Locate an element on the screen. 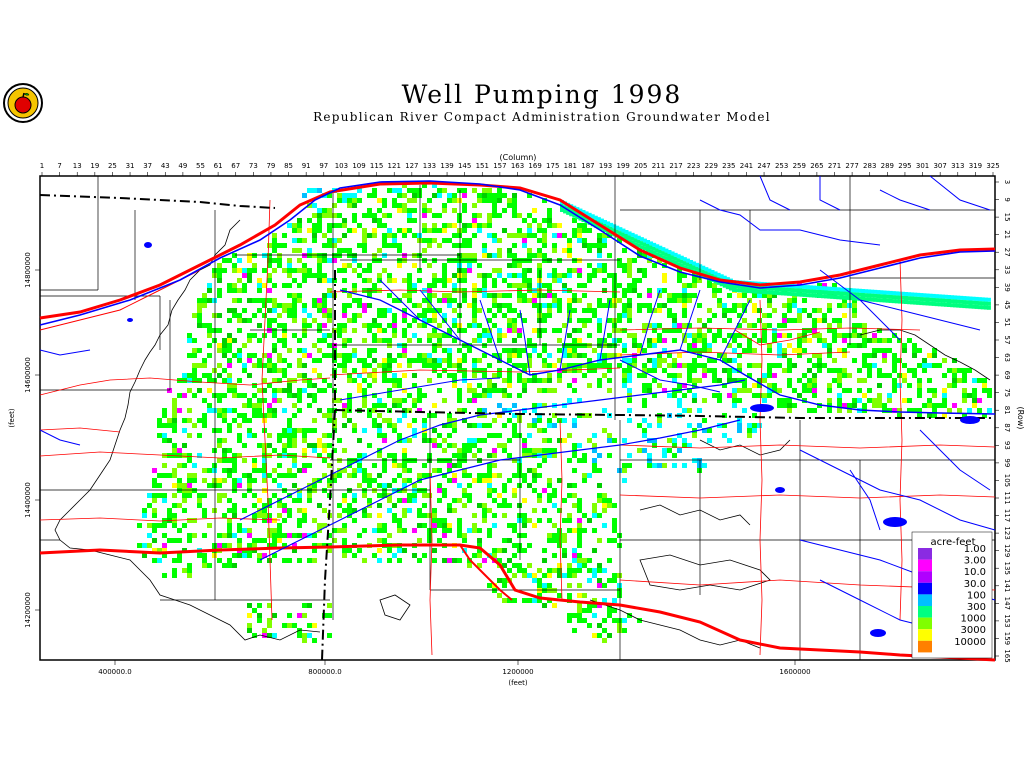 The image size is (1024, 768). column-tick-label: 199 is located at coordinates (622, 166).